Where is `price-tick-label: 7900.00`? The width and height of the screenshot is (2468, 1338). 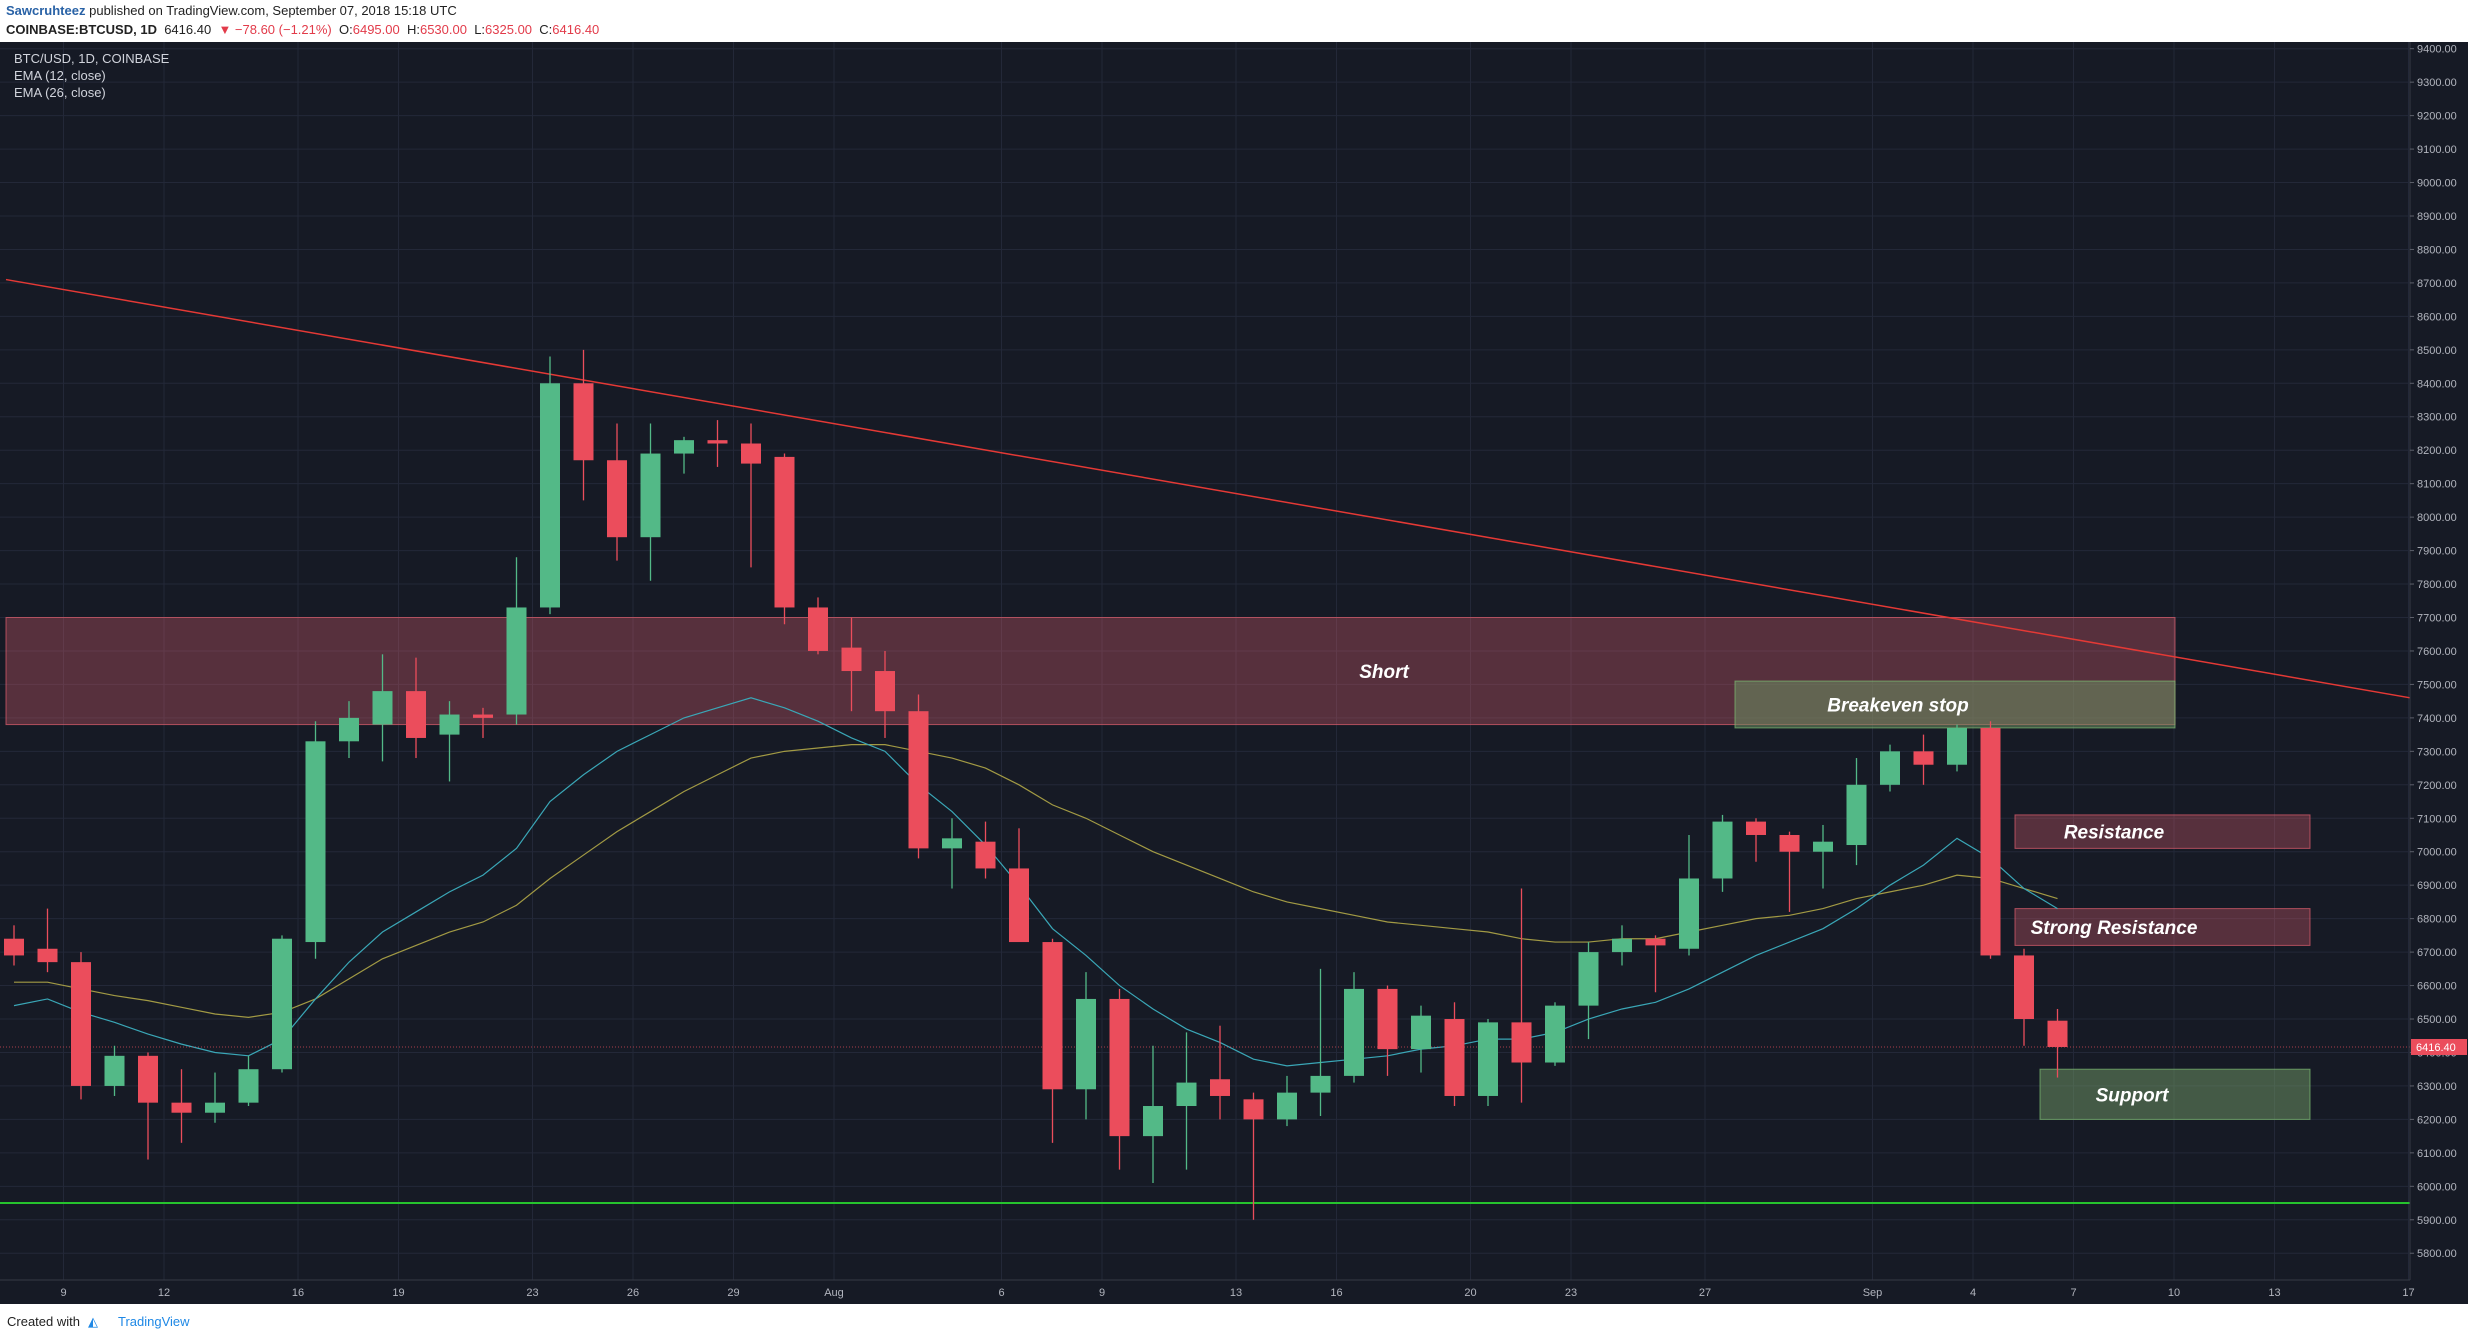 price-tick-label: 7900.00 is located at coordinates (2437, 552).